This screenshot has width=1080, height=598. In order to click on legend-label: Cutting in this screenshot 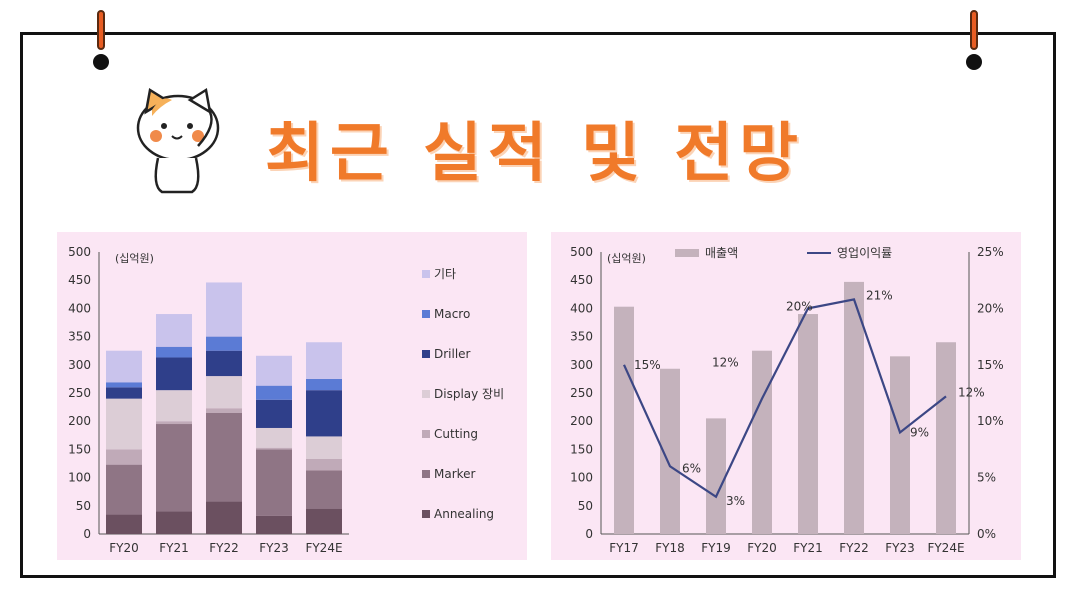, I will do `click(456, 434)`.